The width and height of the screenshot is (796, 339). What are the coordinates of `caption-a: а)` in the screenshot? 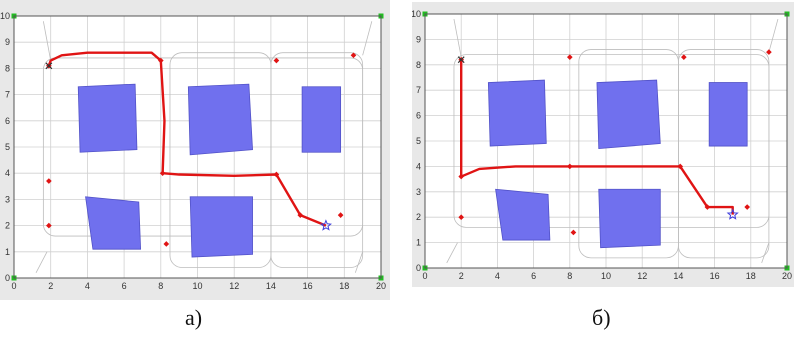 It's located at (194, 317).